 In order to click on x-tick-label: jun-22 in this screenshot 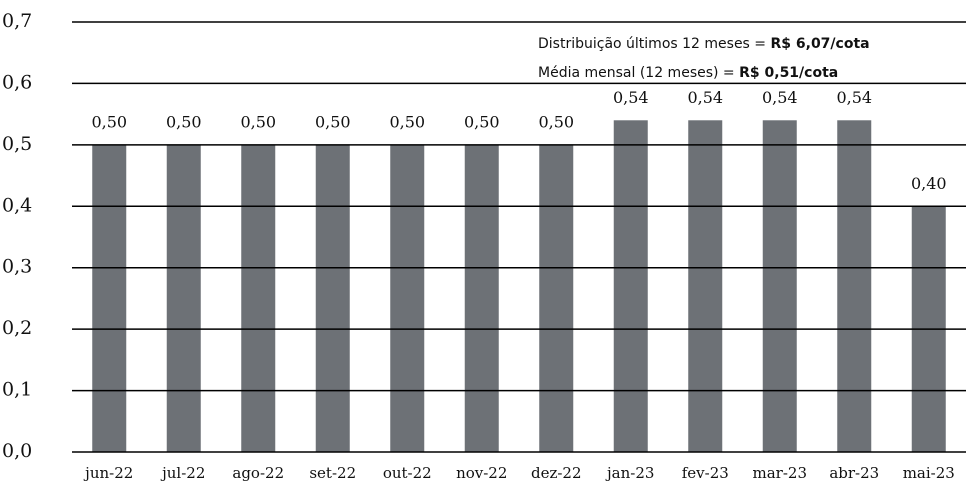, I will do `click(108, 473)`.